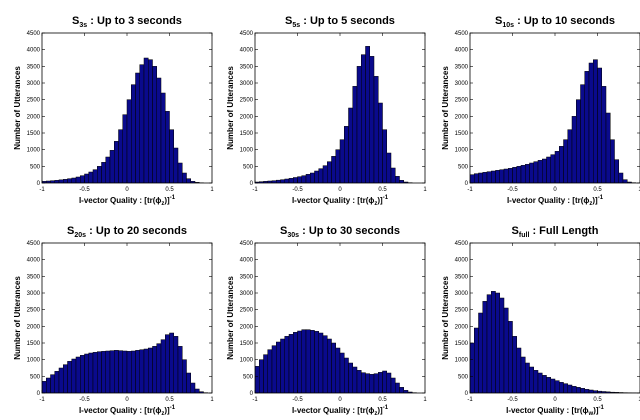 Image resolution: width=640 pixels, height=420 pixels. Describe the element at coordinates (553, 121) in the screenshot. I see `histogram-bars` at that location.